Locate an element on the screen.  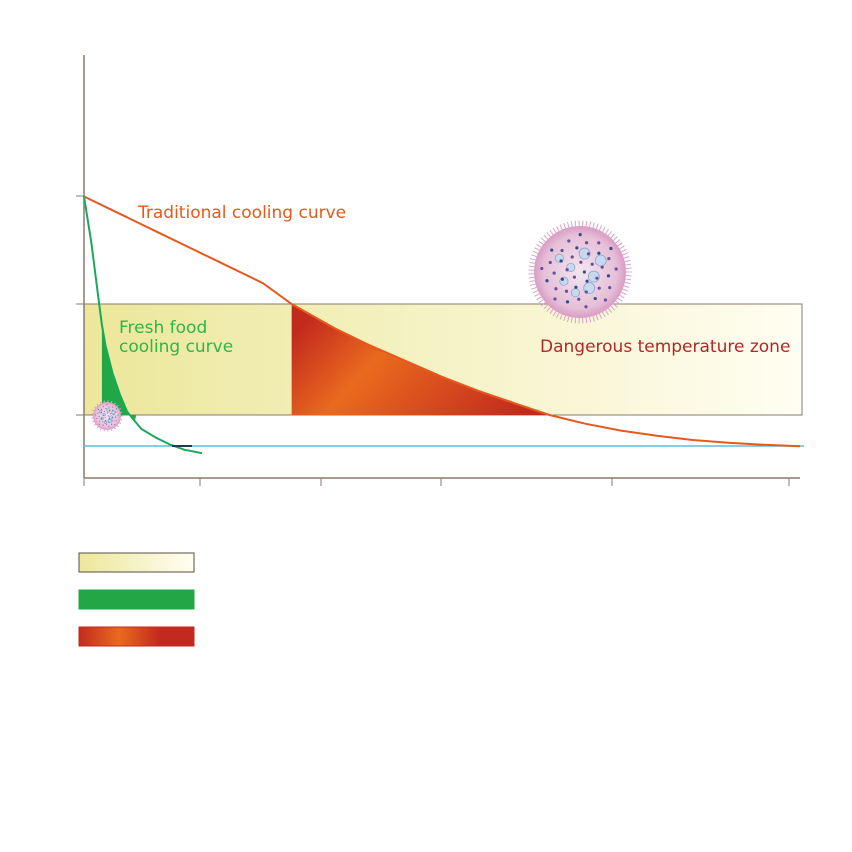
bacteria-large-icon is located at coordinates (580, 272).